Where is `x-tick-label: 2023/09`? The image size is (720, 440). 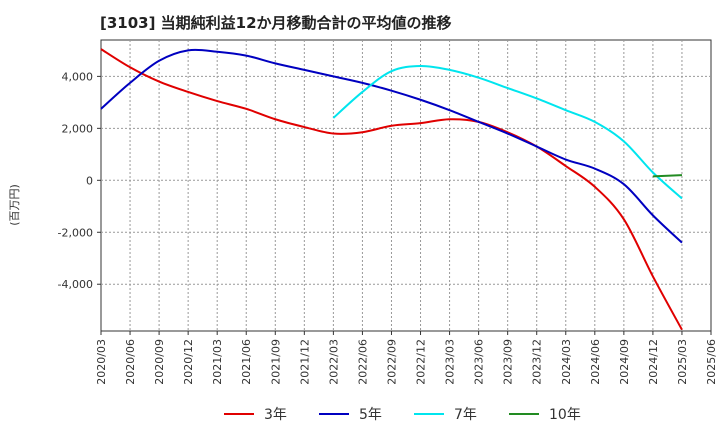
x-tick-label: 2023/09 is located at coordinates (508, 362).